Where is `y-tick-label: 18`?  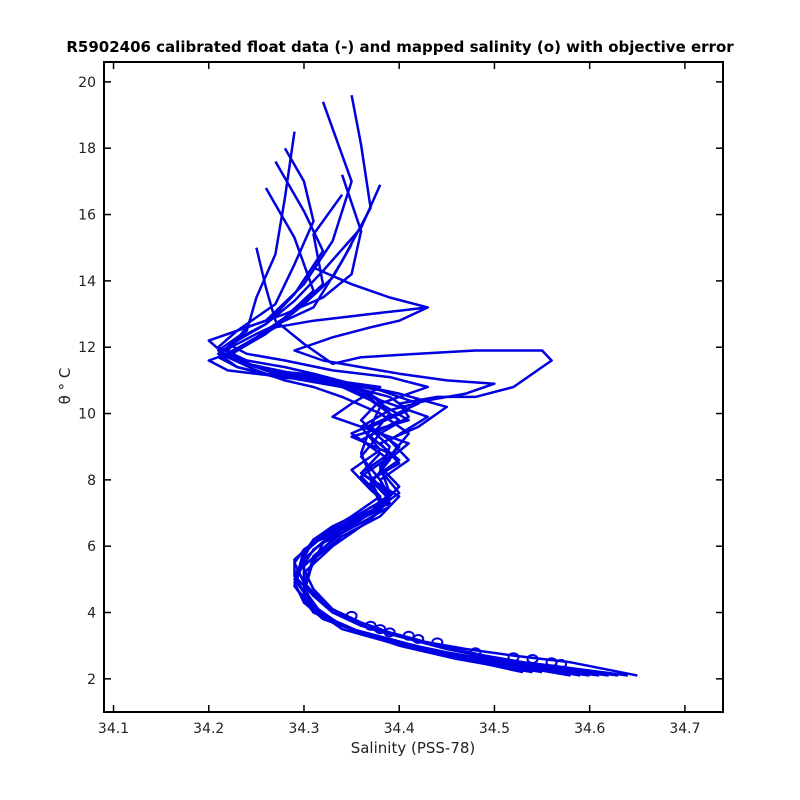 y-tick-label: 18 is located at coordinates (87, 149).